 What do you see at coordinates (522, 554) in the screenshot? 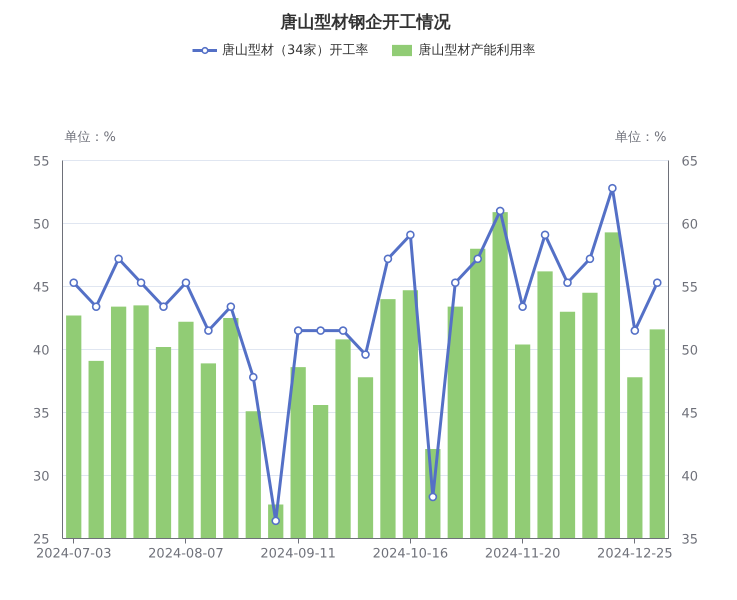
I see `x-tick-label: 2024-11-20` at bounding box center [522, 554].